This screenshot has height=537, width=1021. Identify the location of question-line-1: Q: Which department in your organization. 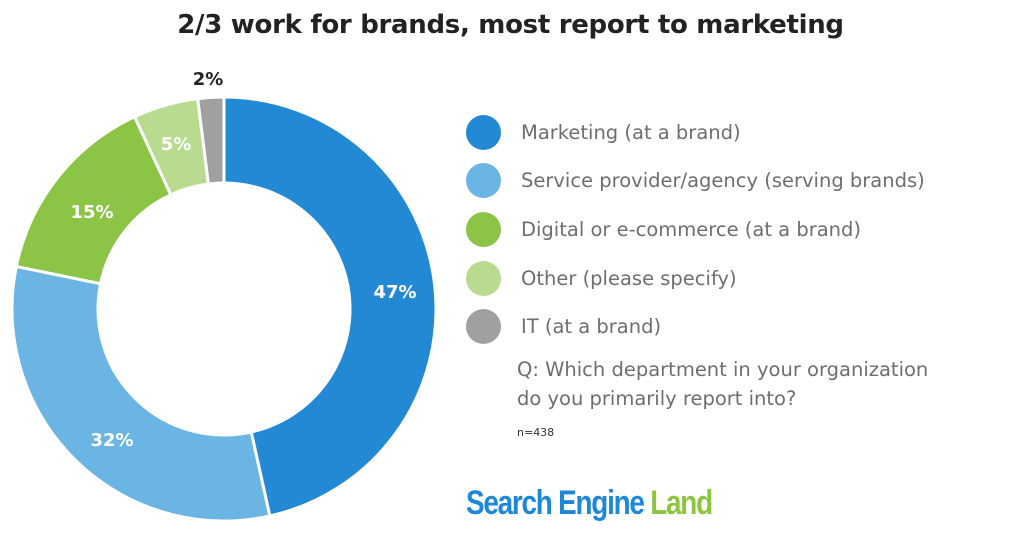
(723, 369).